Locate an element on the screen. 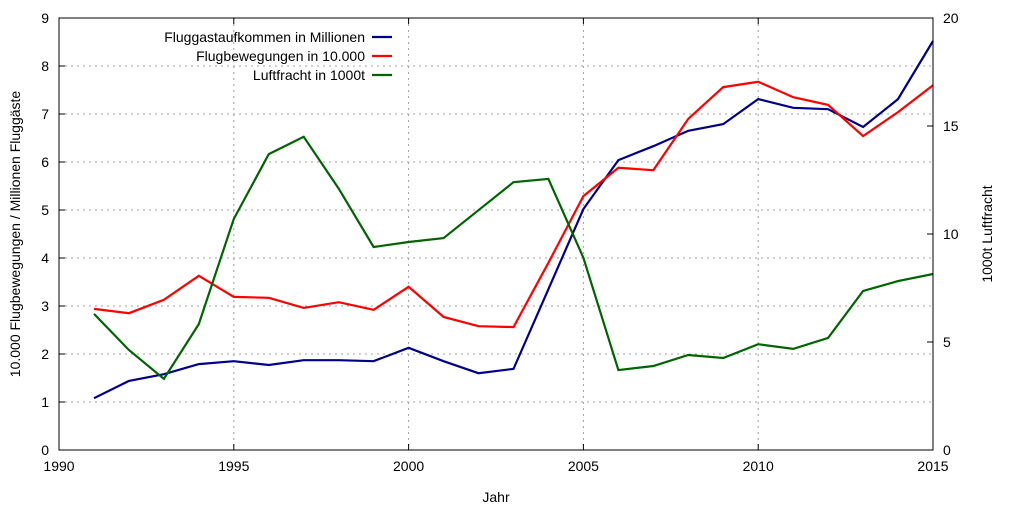 Image resolution: width=1024 pixels, height=512 pixels. y2-tick-label: 0 is located at coordinates (947, 450).